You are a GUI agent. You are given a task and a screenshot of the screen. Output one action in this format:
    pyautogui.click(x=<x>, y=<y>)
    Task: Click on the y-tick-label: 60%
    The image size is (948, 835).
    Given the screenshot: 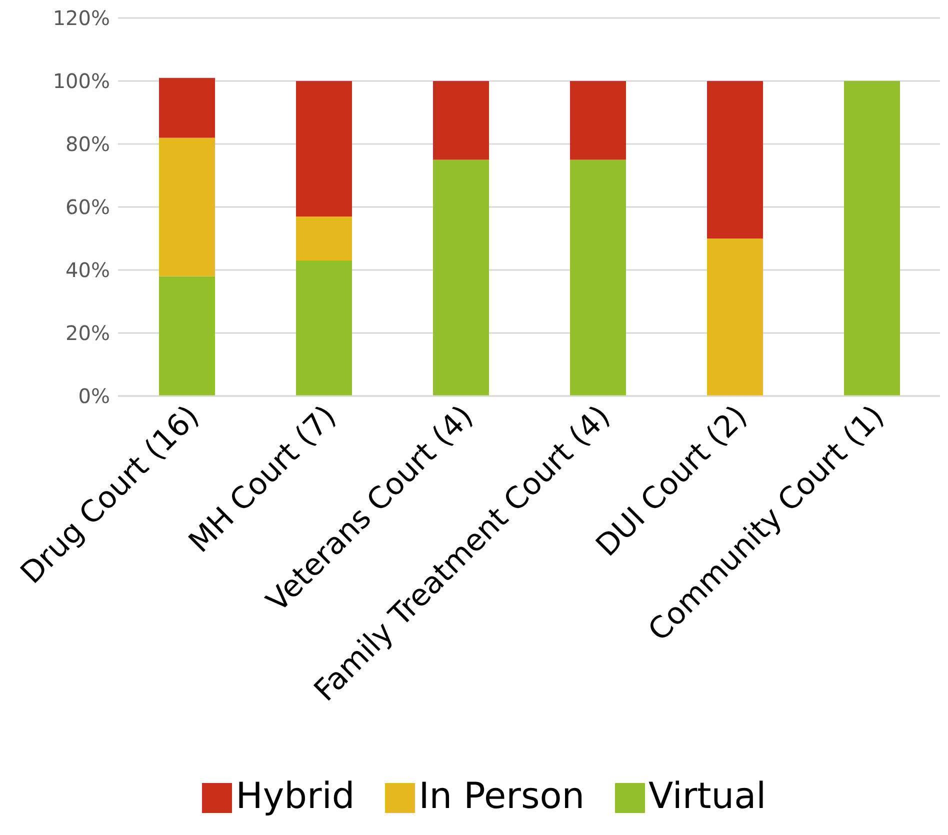 What is the action you would take?
    pyautogui.click(x=88, y=207)
    